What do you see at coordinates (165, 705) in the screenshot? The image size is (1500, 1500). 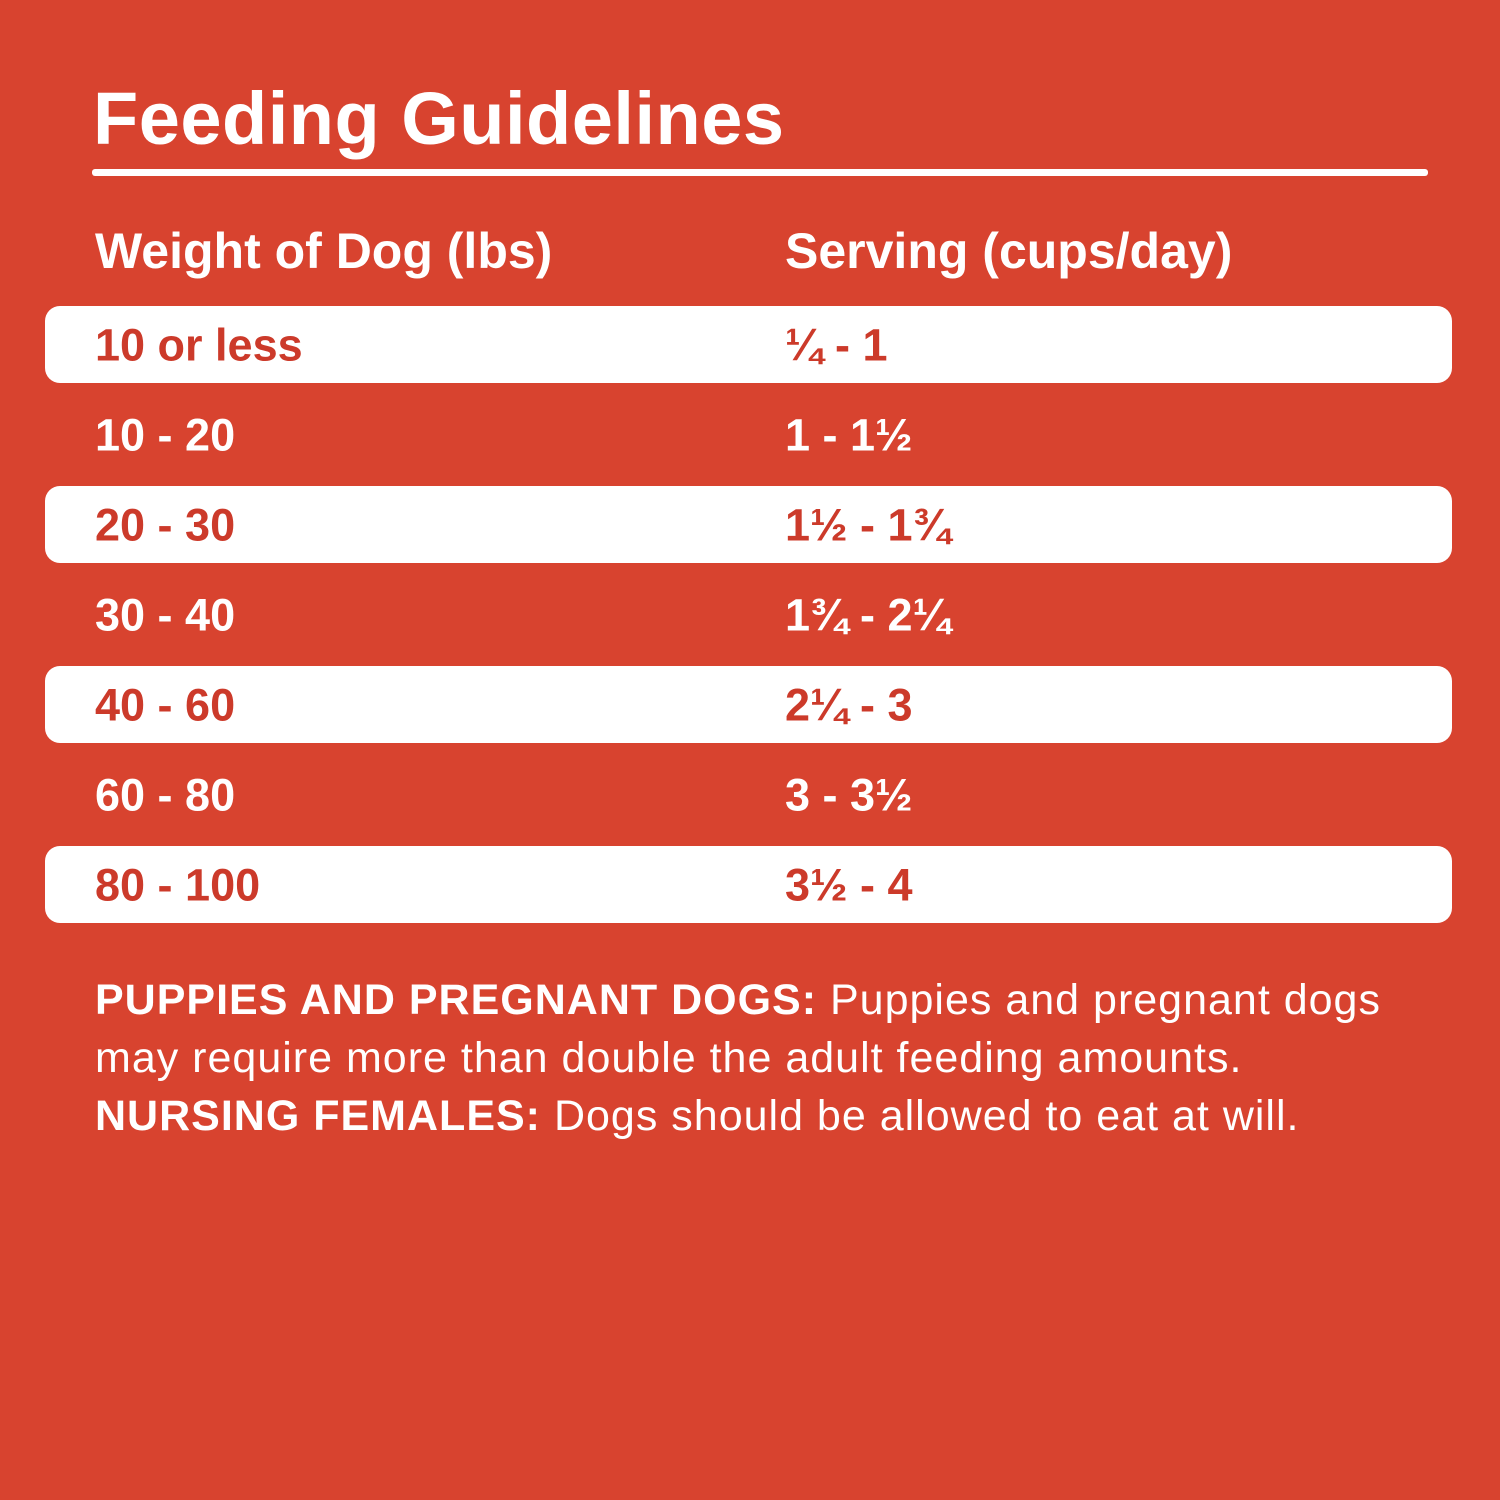 I see `weight-cell: 40 - 60` at bounding box center [165, 705].